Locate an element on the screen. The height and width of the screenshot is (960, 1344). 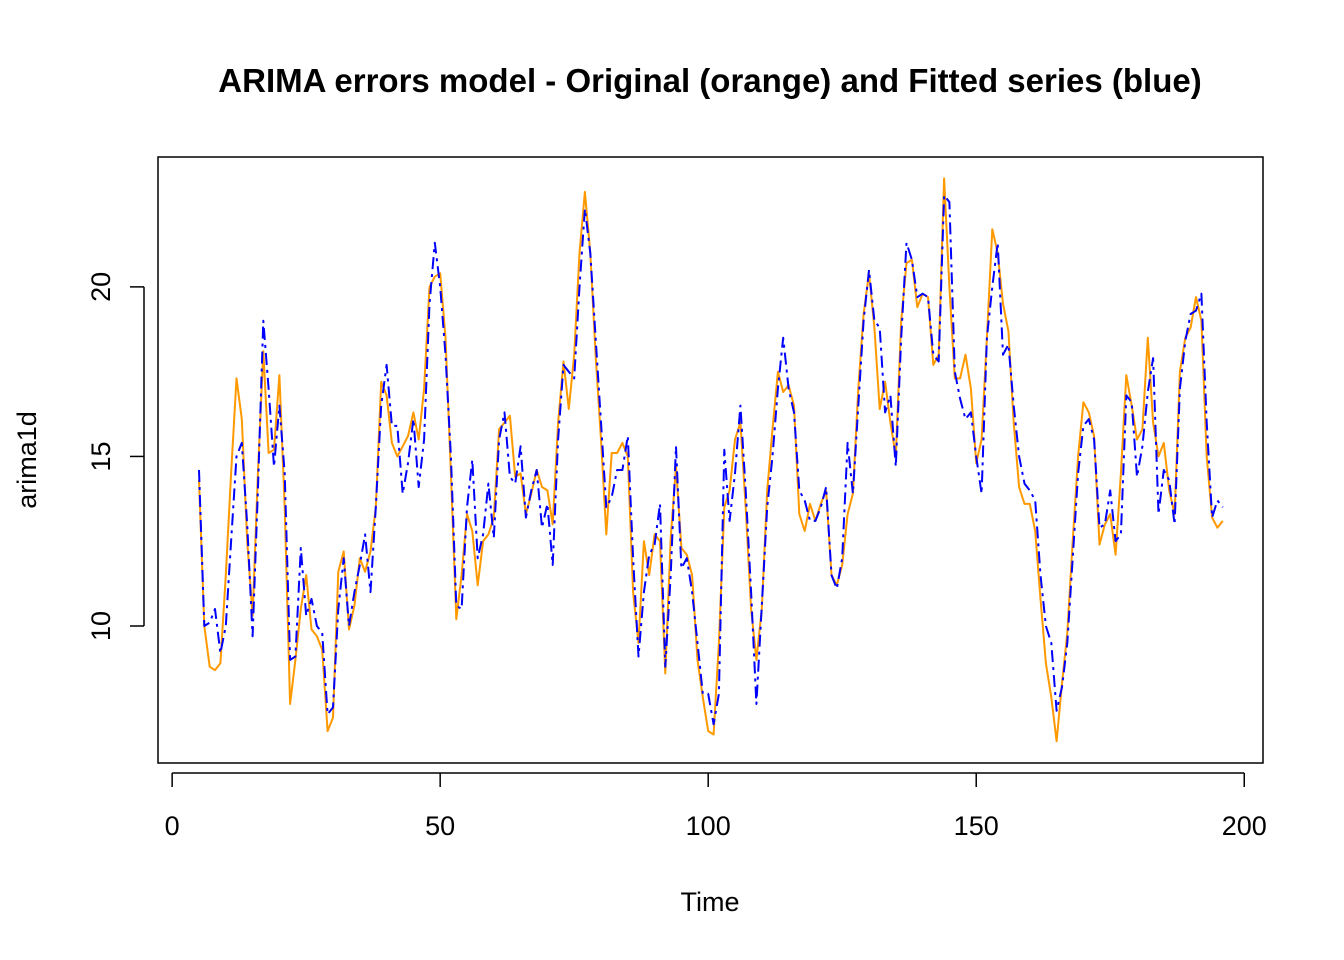
x-axis-label: Time is located at coordinates (710, 902).